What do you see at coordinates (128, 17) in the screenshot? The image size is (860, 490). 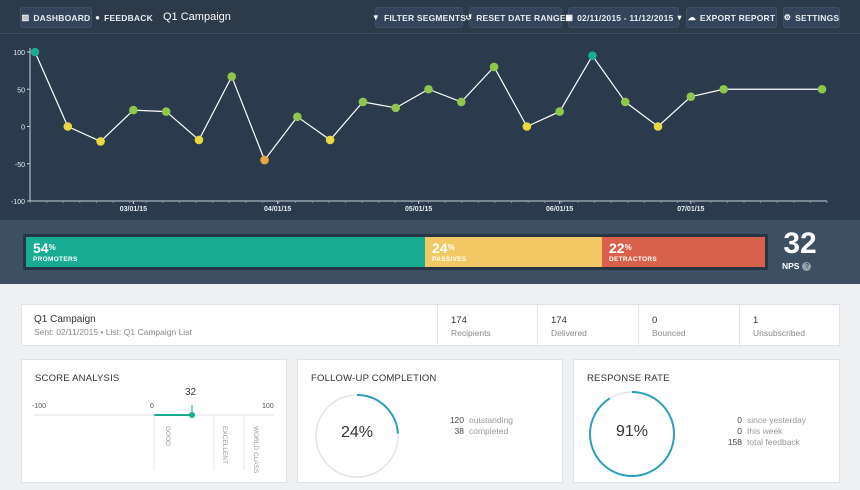 I see `feedback-label: FEEDBACK` at bounding box center [128, 17].